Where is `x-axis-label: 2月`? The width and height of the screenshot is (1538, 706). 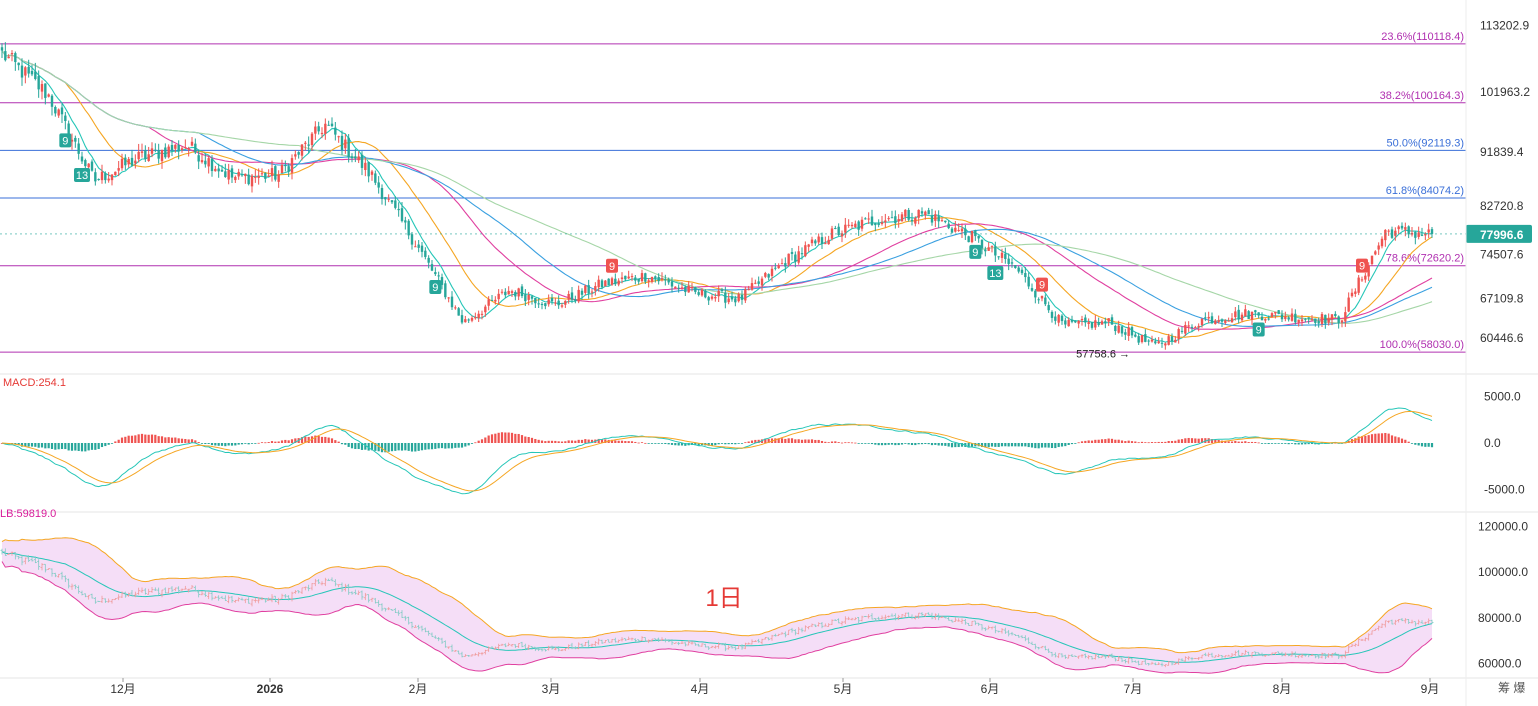
x-axis-label: 2月 is located at coordinates (418, 689).